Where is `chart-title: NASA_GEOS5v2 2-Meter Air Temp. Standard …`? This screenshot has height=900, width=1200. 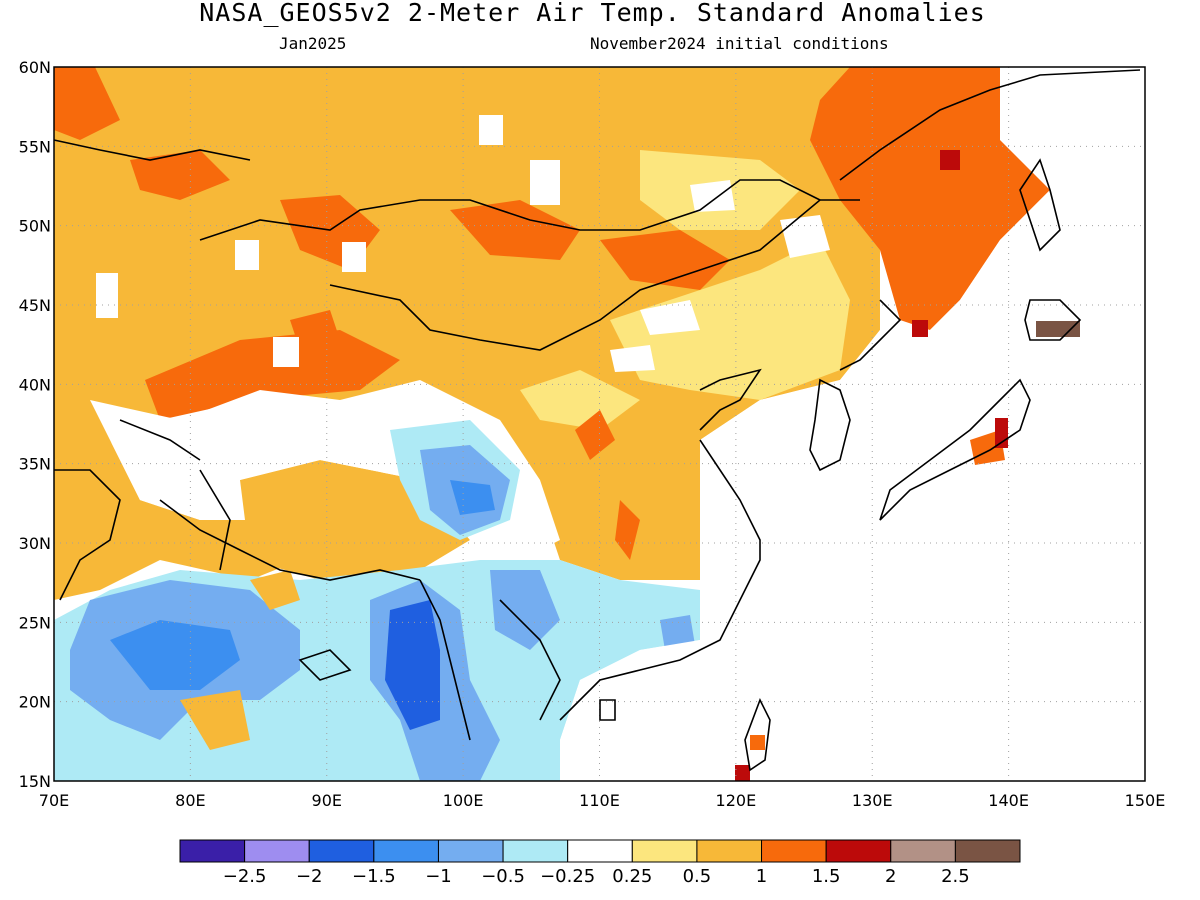 chart-title: NASA_GEOS5v2 2-Meter Air Temp. Standard … is located at coordinates (592, 13).